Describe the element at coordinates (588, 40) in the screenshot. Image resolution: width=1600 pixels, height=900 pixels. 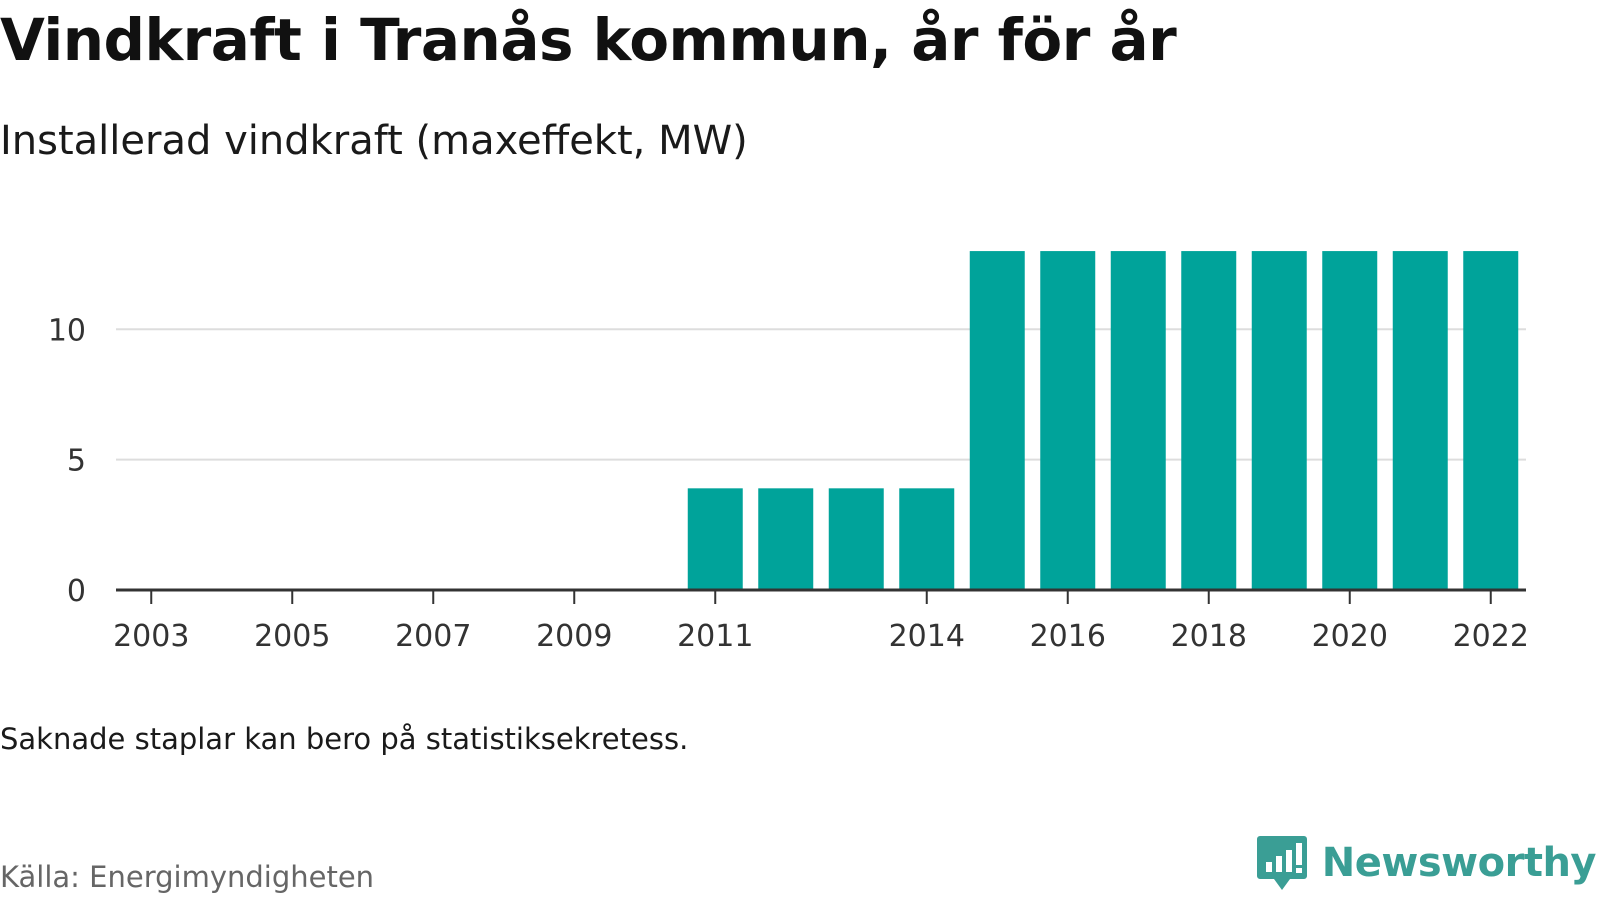
I see `chart-title: Vindkraft i Tranås kommun, år för år` at that location.